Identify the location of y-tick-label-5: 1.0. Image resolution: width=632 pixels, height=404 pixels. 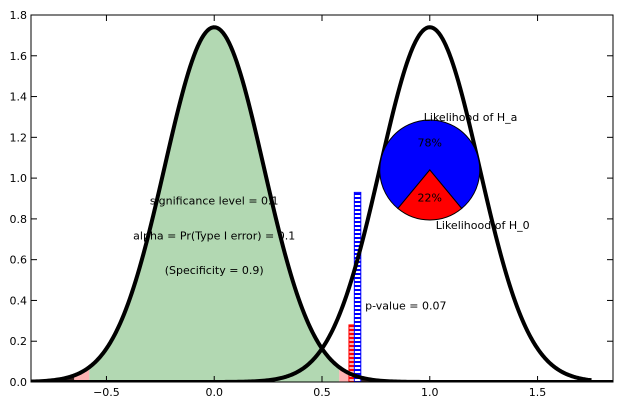
(19, 178).